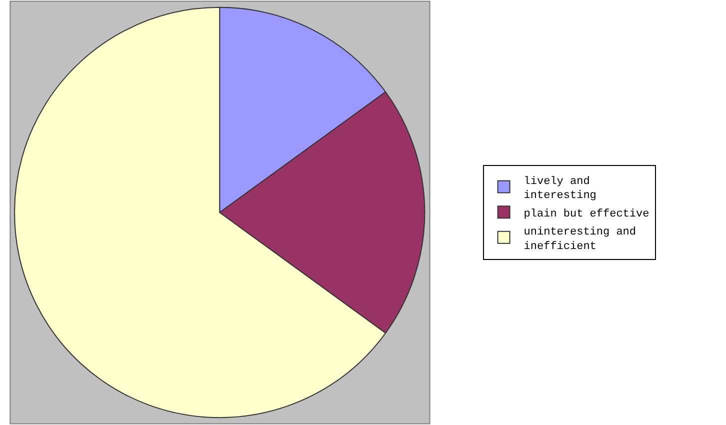 This screenshot has height=425, width=726. I want to click on legend-label: uninteresting and inefficient, so click(580, 239).